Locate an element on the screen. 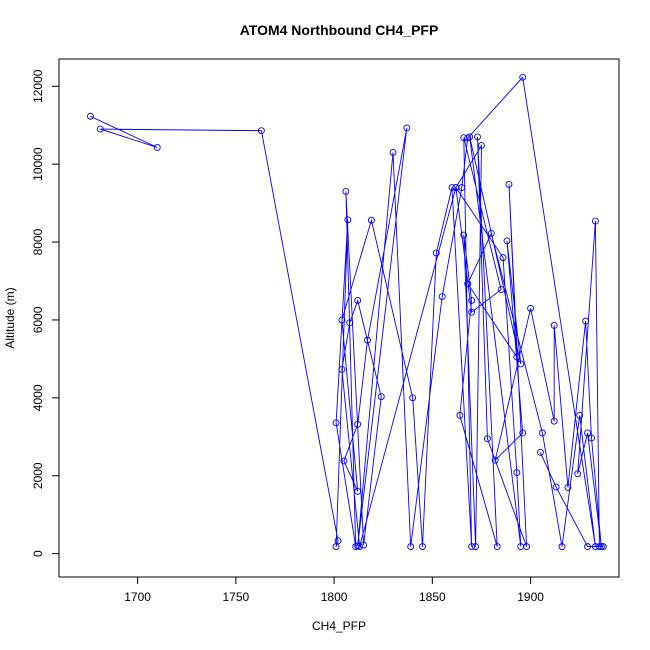  x-tick-label: 1850 is located at coordinates (432, 597).